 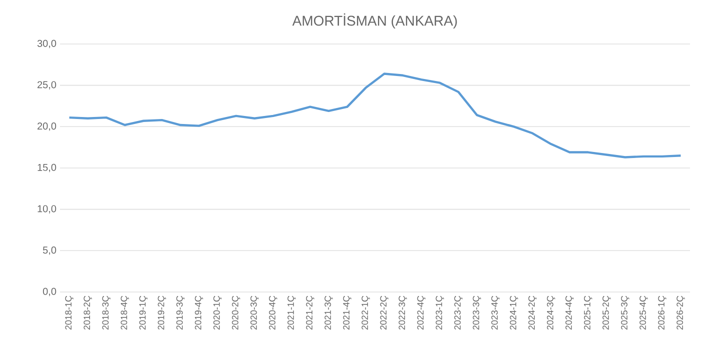 What do you see at coordinates (292, 313) in the screenshot?
I see `x-tick-label: 2021-1Ç` at bounding box center [292, 313].